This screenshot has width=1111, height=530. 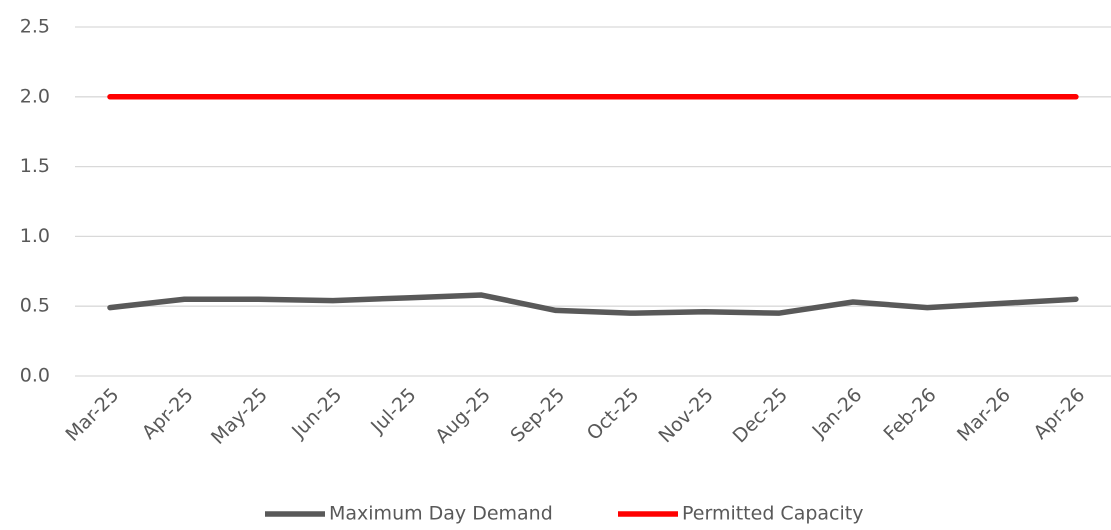 I want to click on y-tick-label: 0.5, so click(x=35, y=306).